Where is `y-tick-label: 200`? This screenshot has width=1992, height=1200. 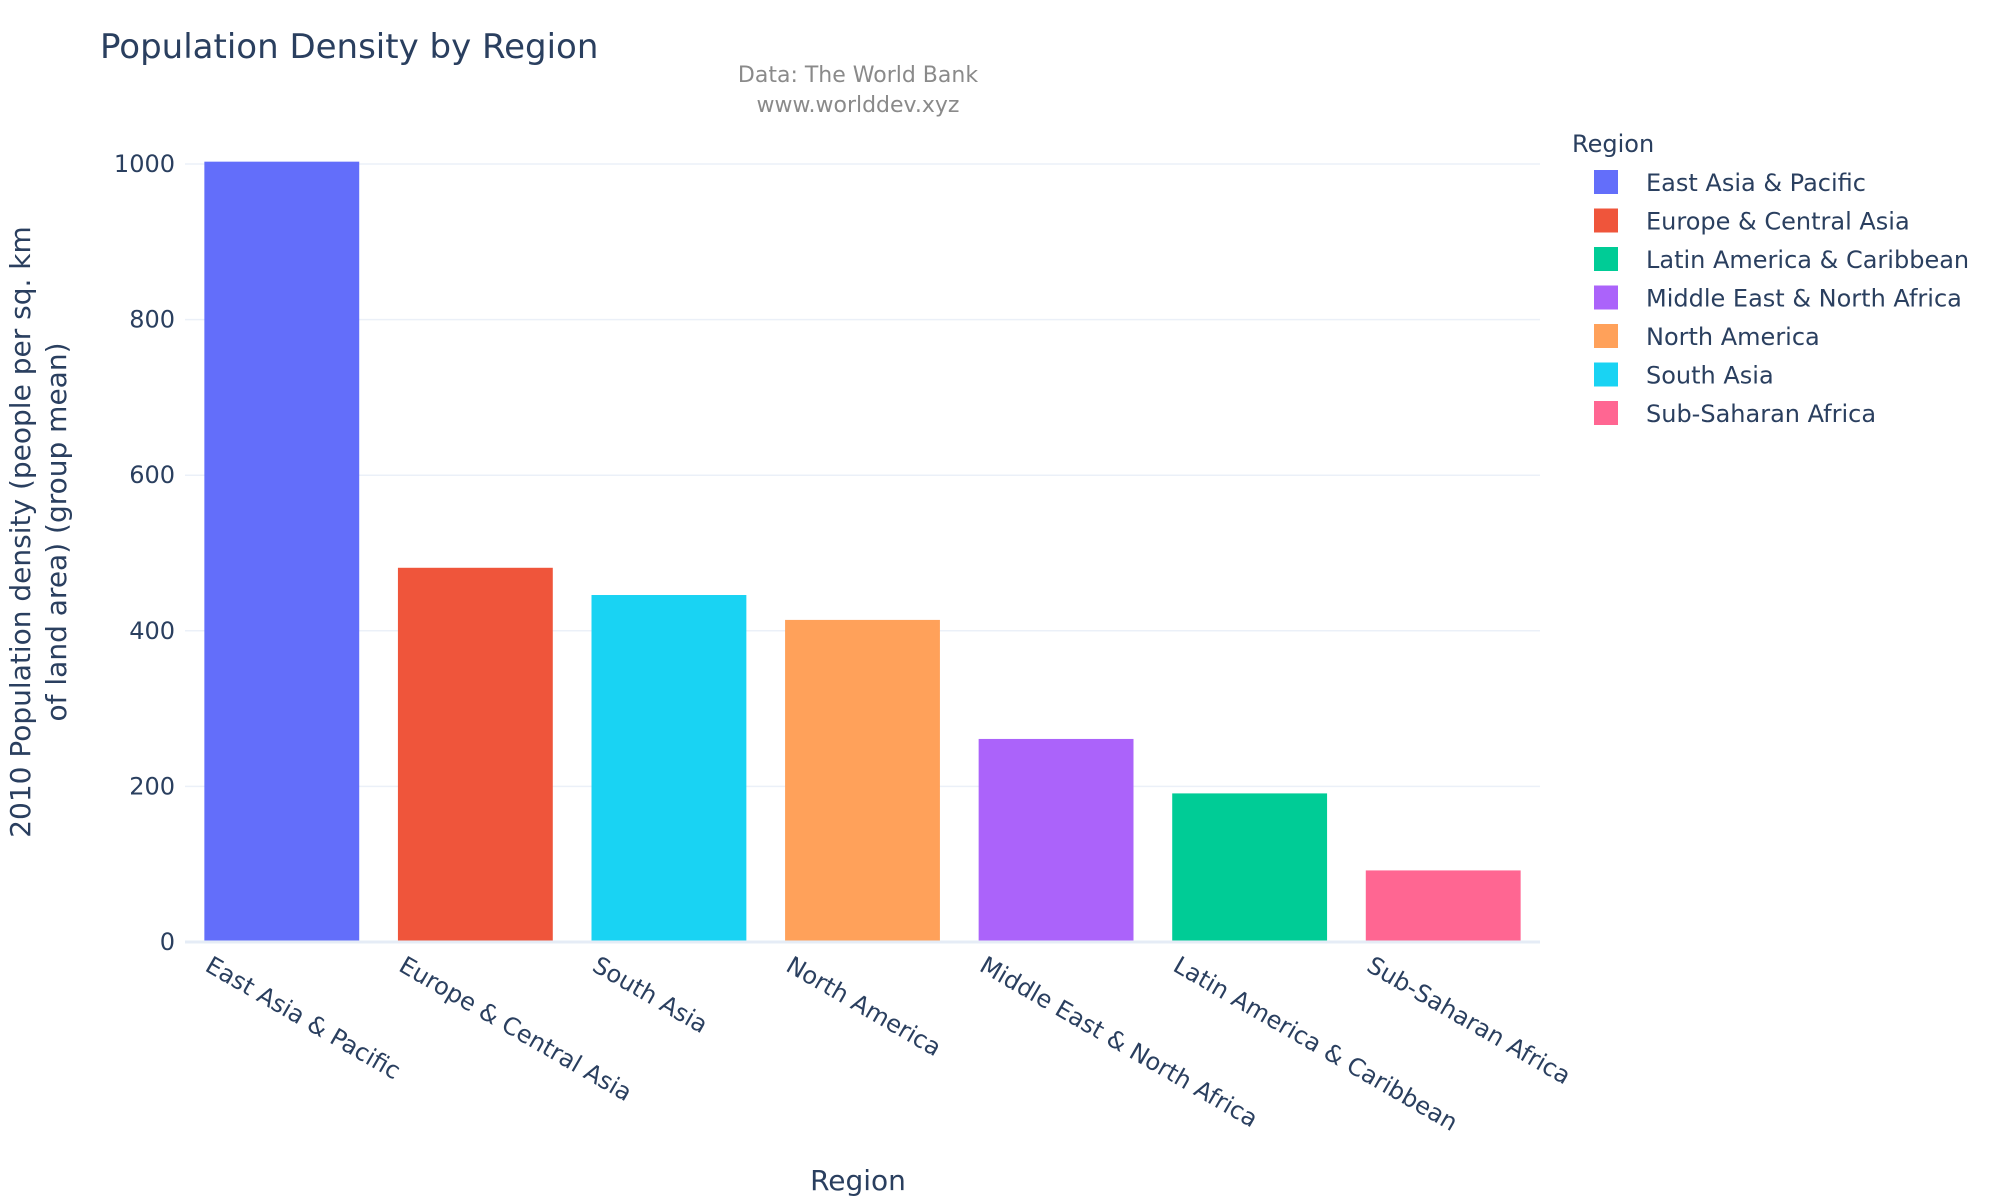
y-tick-label: 200 is located at coordinates (152, 786).